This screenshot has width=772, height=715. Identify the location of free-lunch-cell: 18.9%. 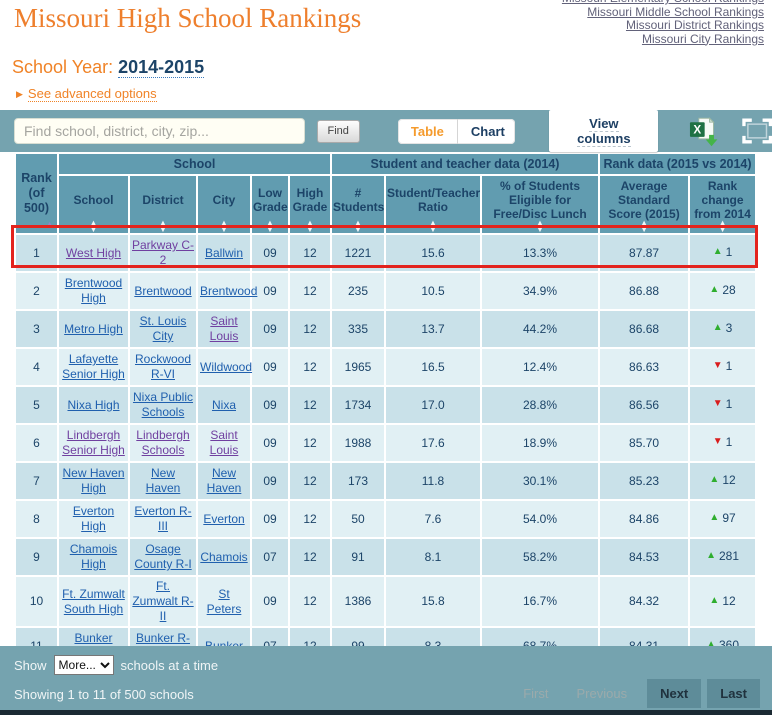
(540, 443).